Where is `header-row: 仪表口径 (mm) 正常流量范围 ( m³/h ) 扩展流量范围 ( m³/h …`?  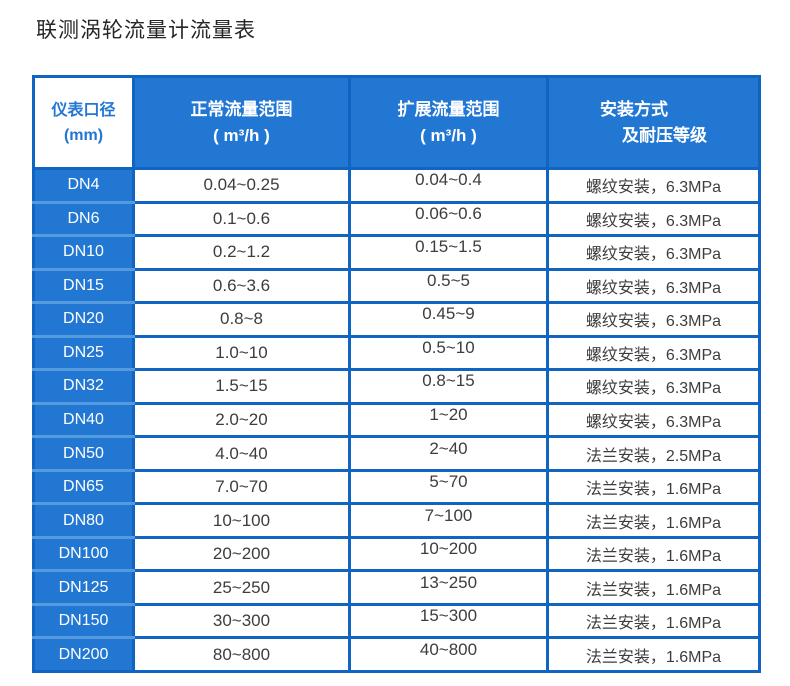 header-row: 仪表口径 (mm) 正常流量范围 ( m³/h ) 扩展流量范围 ( m³/h … is located at coordinates (396, 122).